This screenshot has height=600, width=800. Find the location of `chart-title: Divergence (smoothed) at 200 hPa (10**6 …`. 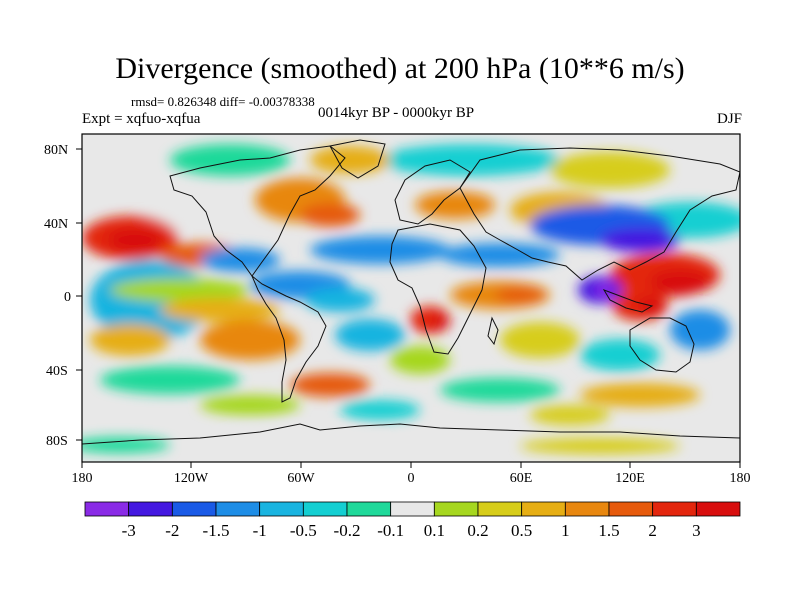

chart-title: Divergence (smoothed) at 200 hPa (10**6 … is located at coordinates (400, 68).